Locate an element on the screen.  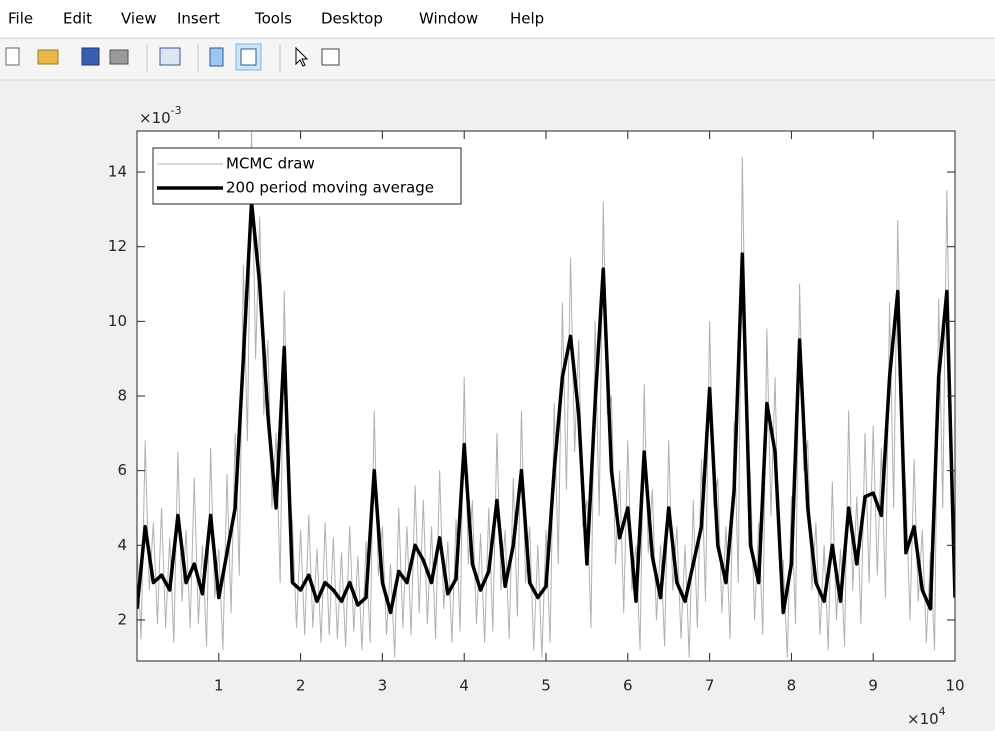
menu-item: Window is located at coordinates (448, 19).